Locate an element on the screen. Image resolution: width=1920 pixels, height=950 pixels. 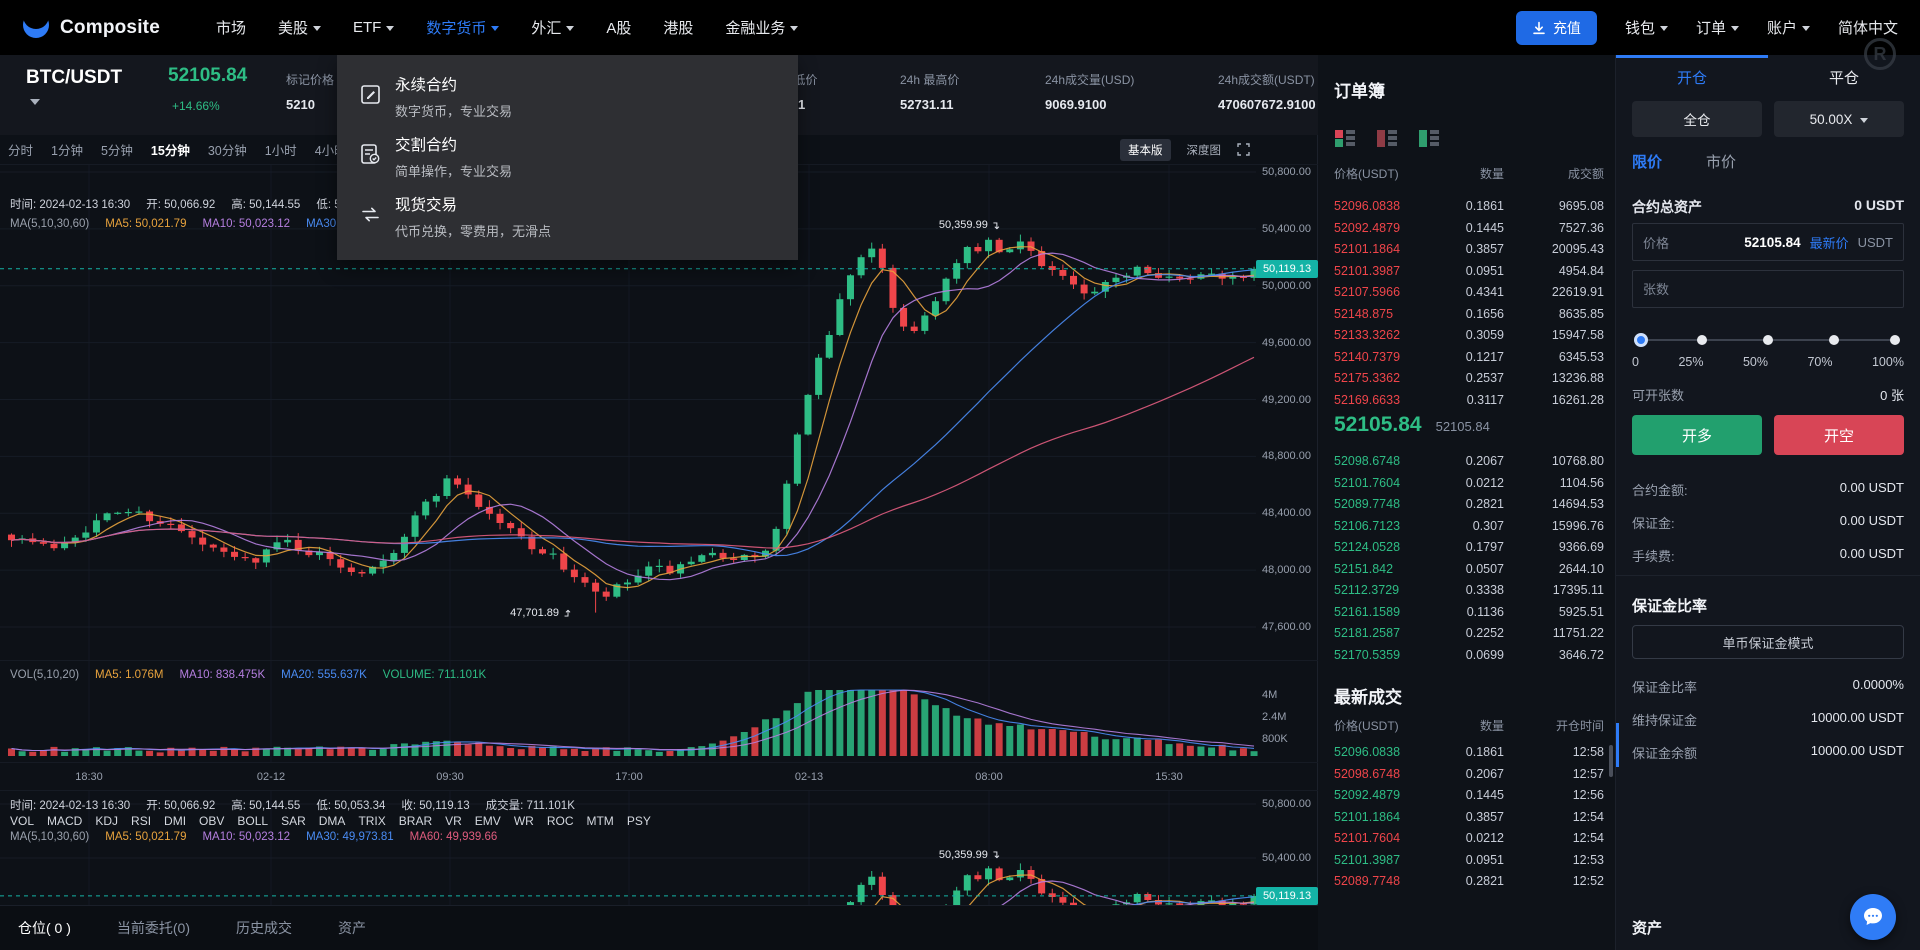
leverage-button: 50.00X is located at coordinates (1839, 119).